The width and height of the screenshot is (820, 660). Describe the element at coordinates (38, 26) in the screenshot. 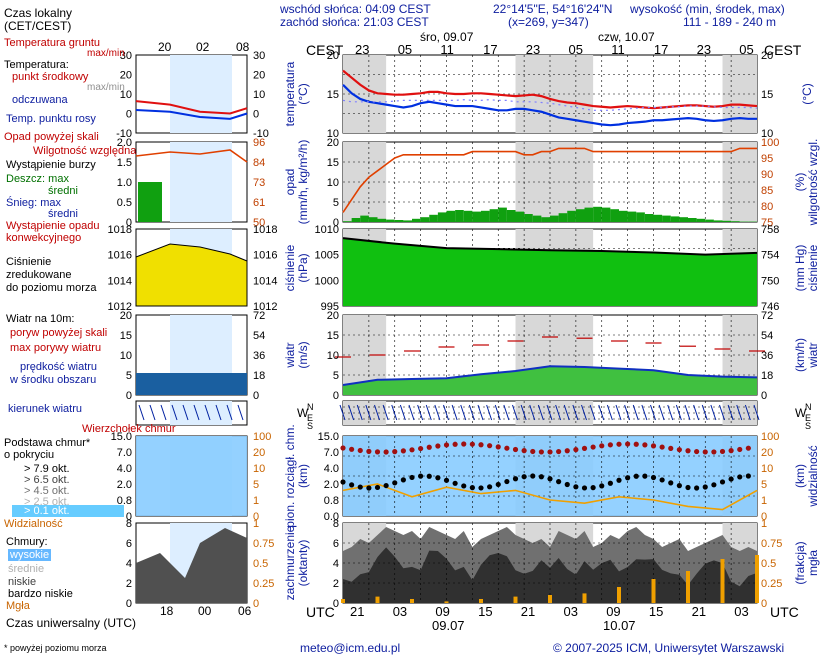

I see `legend-local-time-2: (CET/CEST)` at that location.